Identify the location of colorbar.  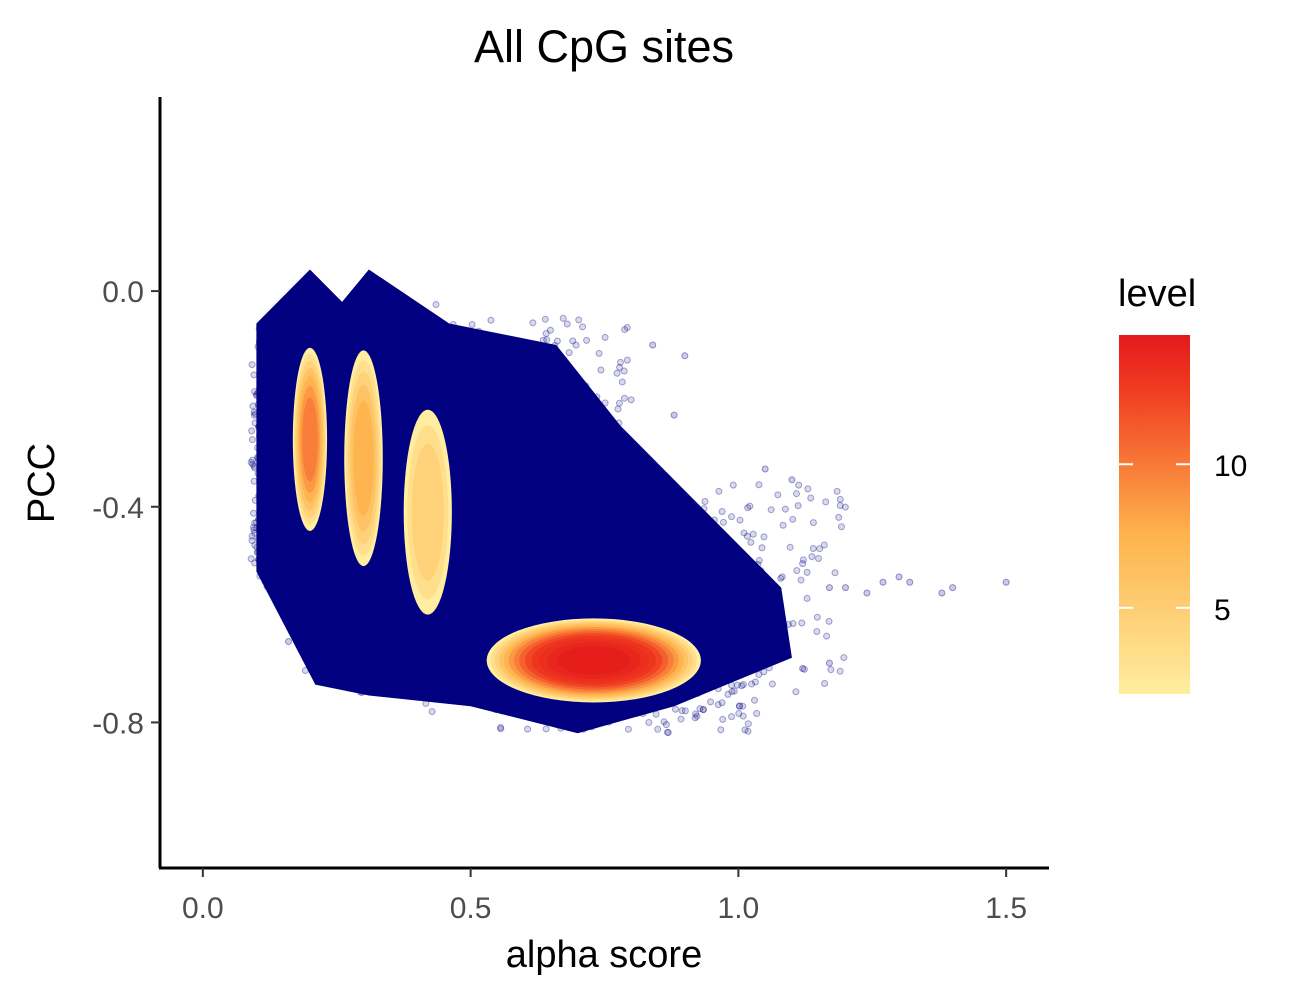
(1154, 514).